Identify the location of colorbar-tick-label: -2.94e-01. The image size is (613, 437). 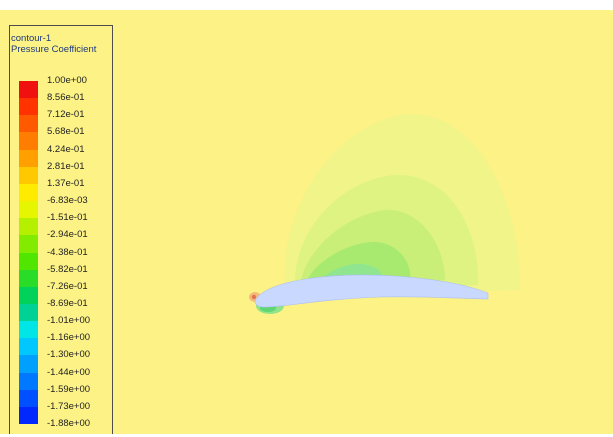
(67, 235).